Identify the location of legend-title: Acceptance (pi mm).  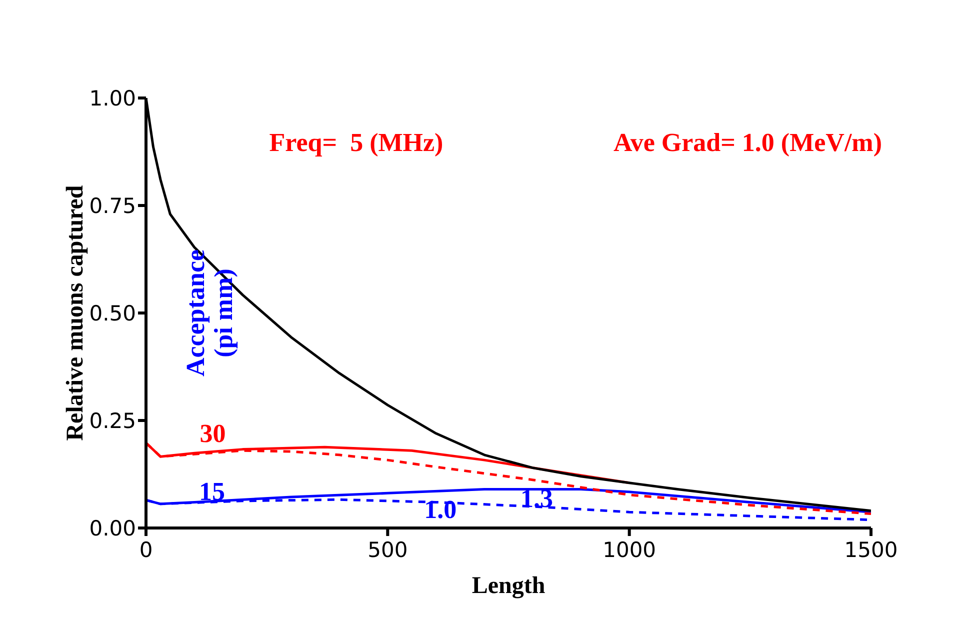
(209, 313).